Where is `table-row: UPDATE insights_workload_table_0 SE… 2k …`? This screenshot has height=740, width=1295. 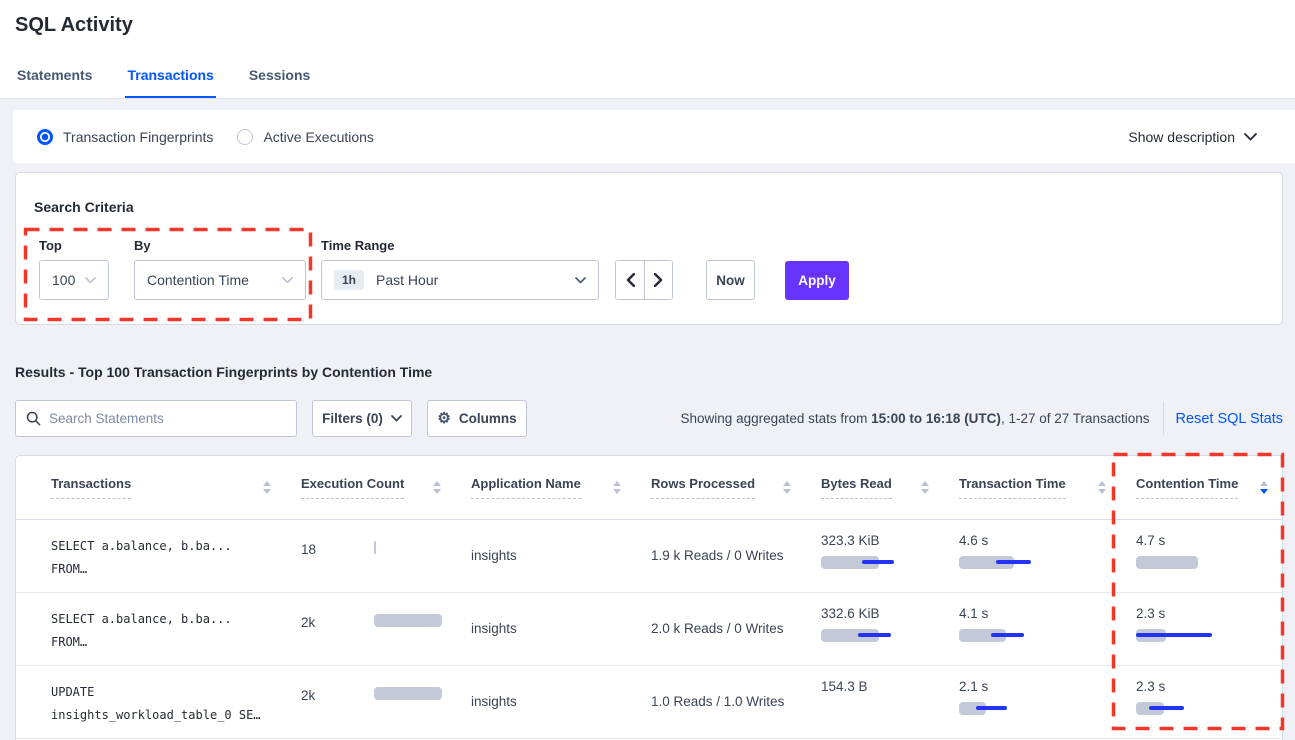
table-row: UPDATE insights_workload_table_0 SE… 2k … is located at coordinates (649, 702).